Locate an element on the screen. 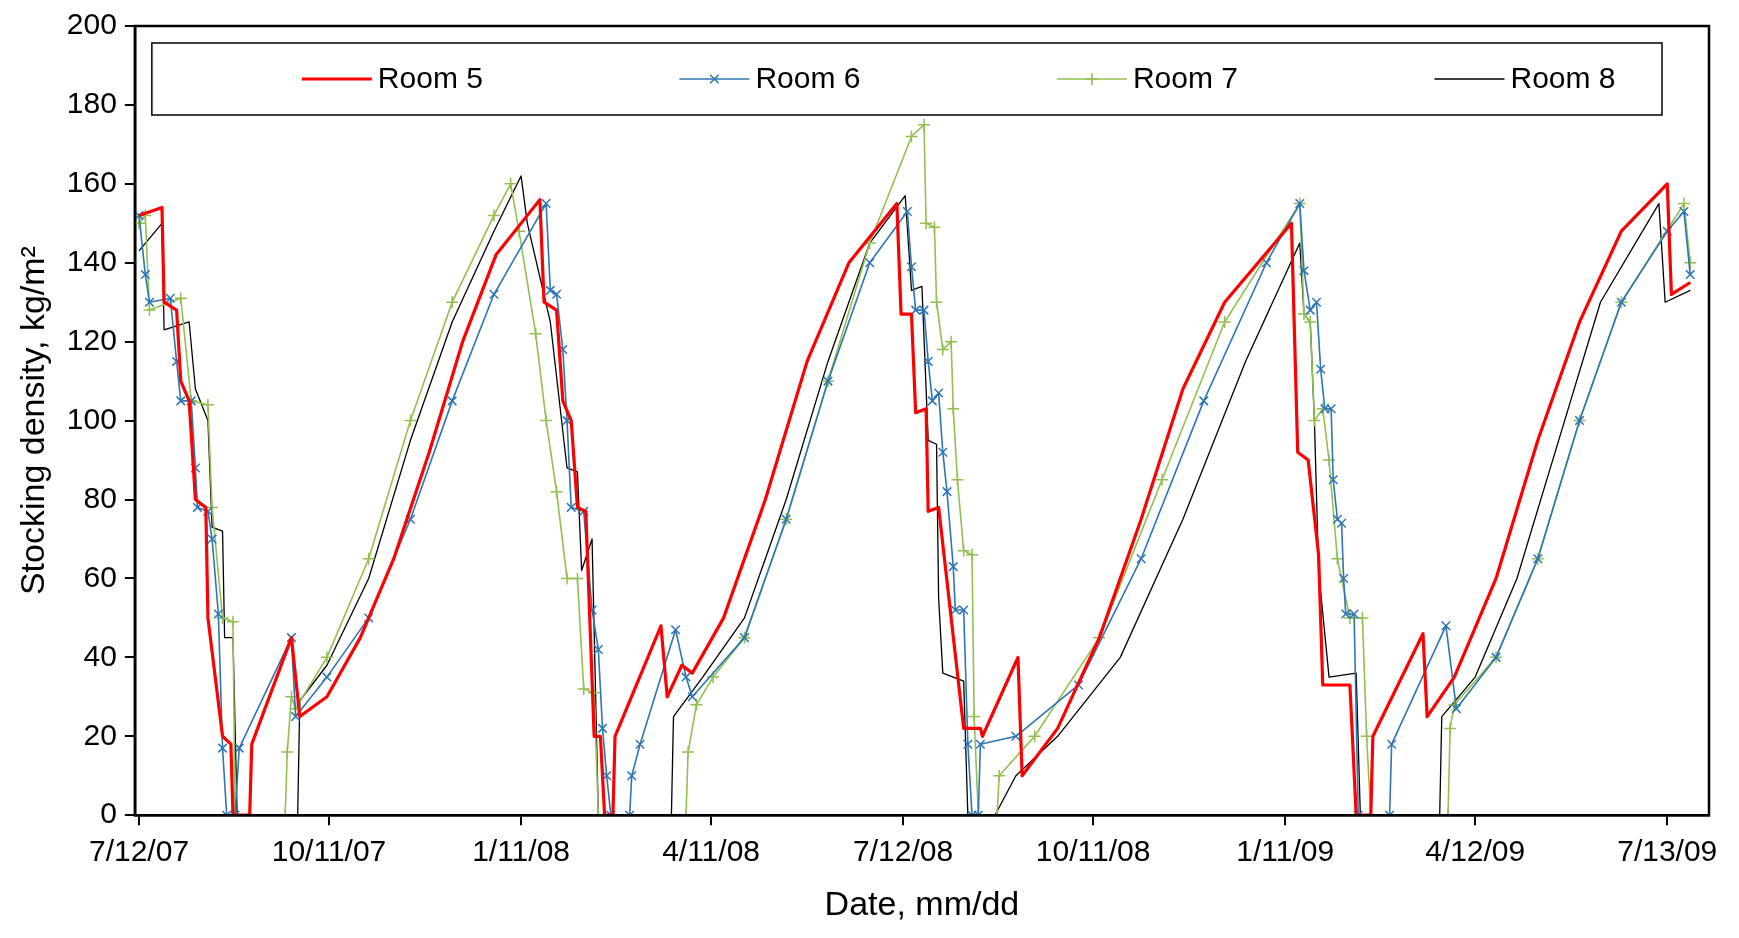 The image size is (1739, 938). legend-label: Room 6 is located at coordinates (808, 78).